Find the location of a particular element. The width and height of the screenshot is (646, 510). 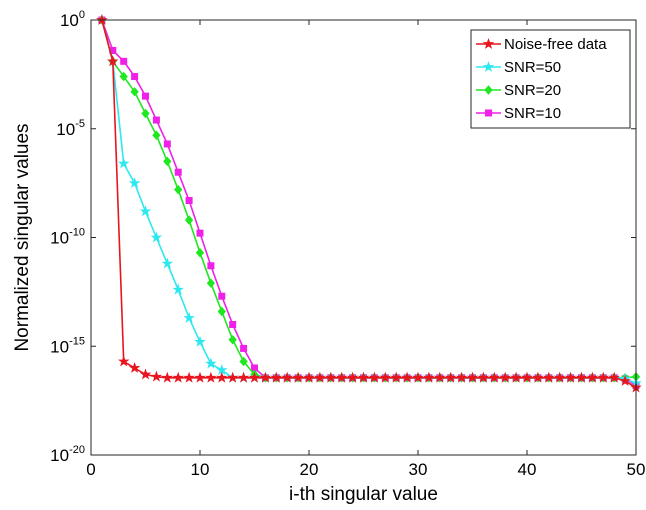

y-axis-title: Normalized singular values is located at coordinates (22, 237).